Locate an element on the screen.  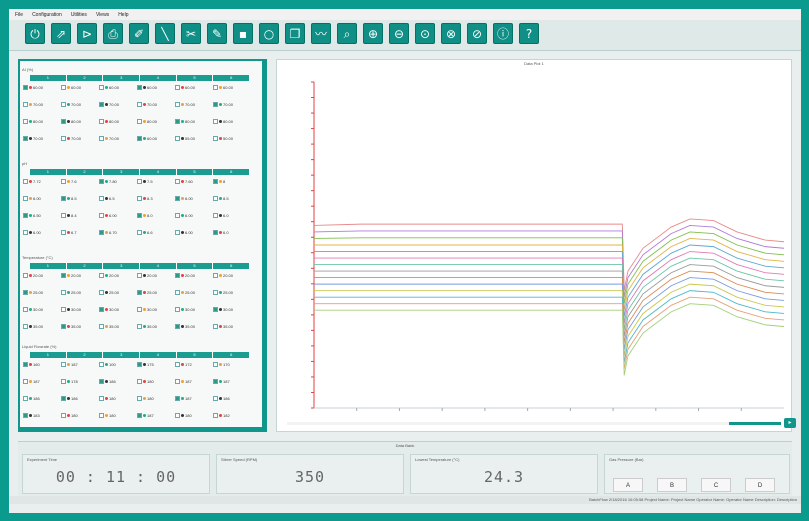
gas-button-c: C is located at coordinates (716, 485).